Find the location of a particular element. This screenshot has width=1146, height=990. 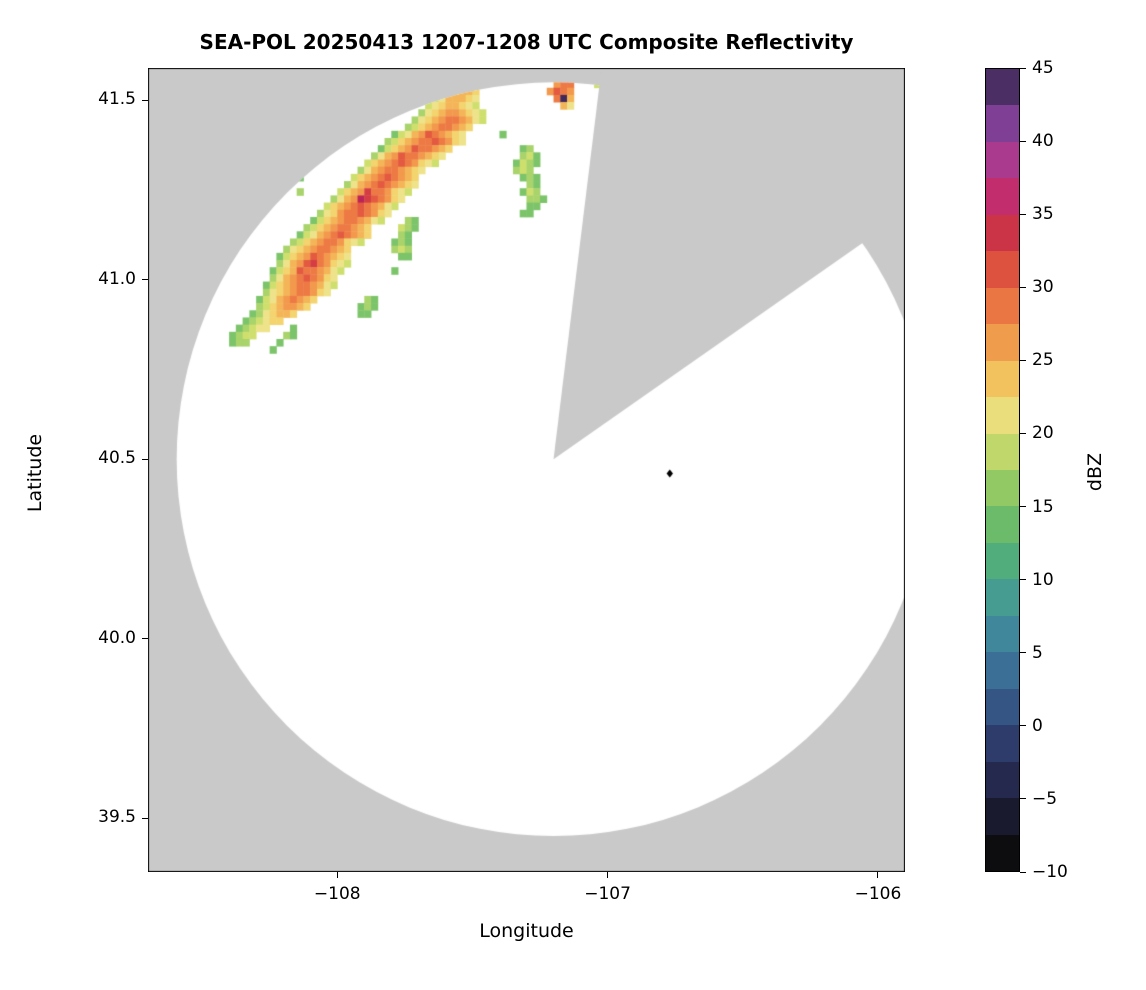

y-tick-label: 40.0 is located at coordinates (117, 637).